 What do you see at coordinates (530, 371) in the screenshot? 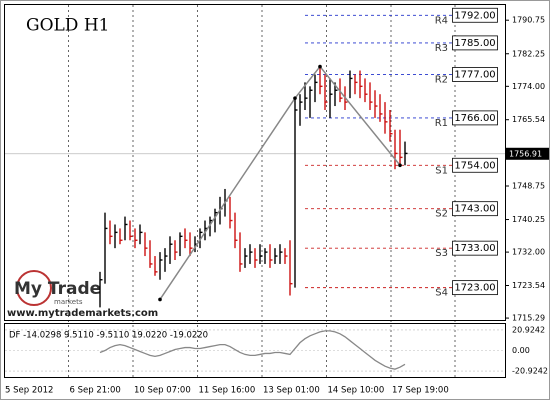
I see `indicator-tick-label: -20.9242` at bounding box center [530, 371].